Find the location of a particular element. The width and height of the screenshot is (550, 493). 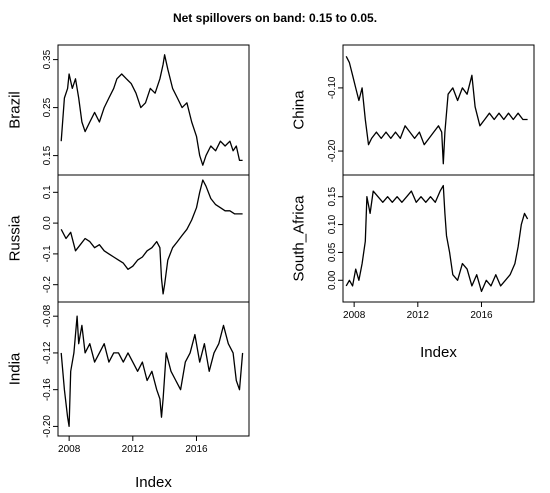

series-line-china is located at coordinates (436, 110).